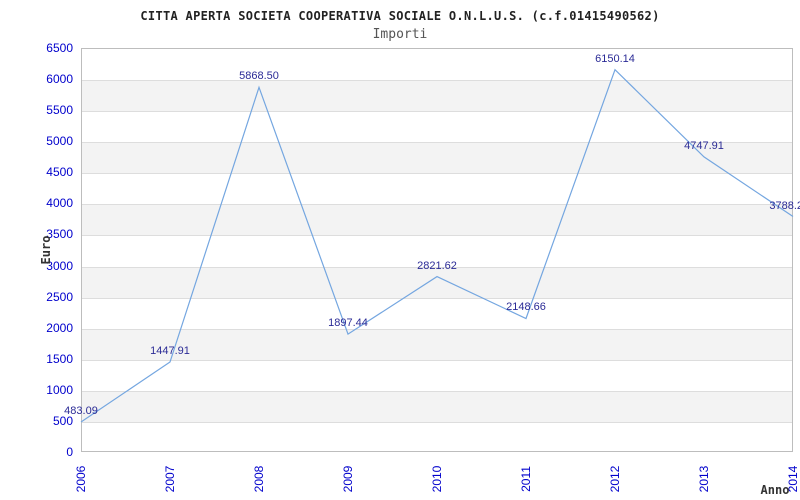 The width and height of the screenshot is (800, 500). What do you see at coordinates (348, 479) in the screenshot?
I see `x-tick-label: 2009` at bounding box center [348, 479].